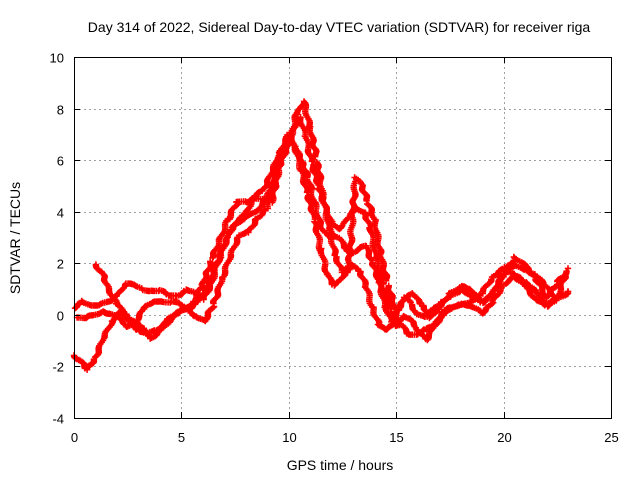 The width and height of the screenshot is (640, 480). I want to click on y-tick-label: 6, so click(60, 161).